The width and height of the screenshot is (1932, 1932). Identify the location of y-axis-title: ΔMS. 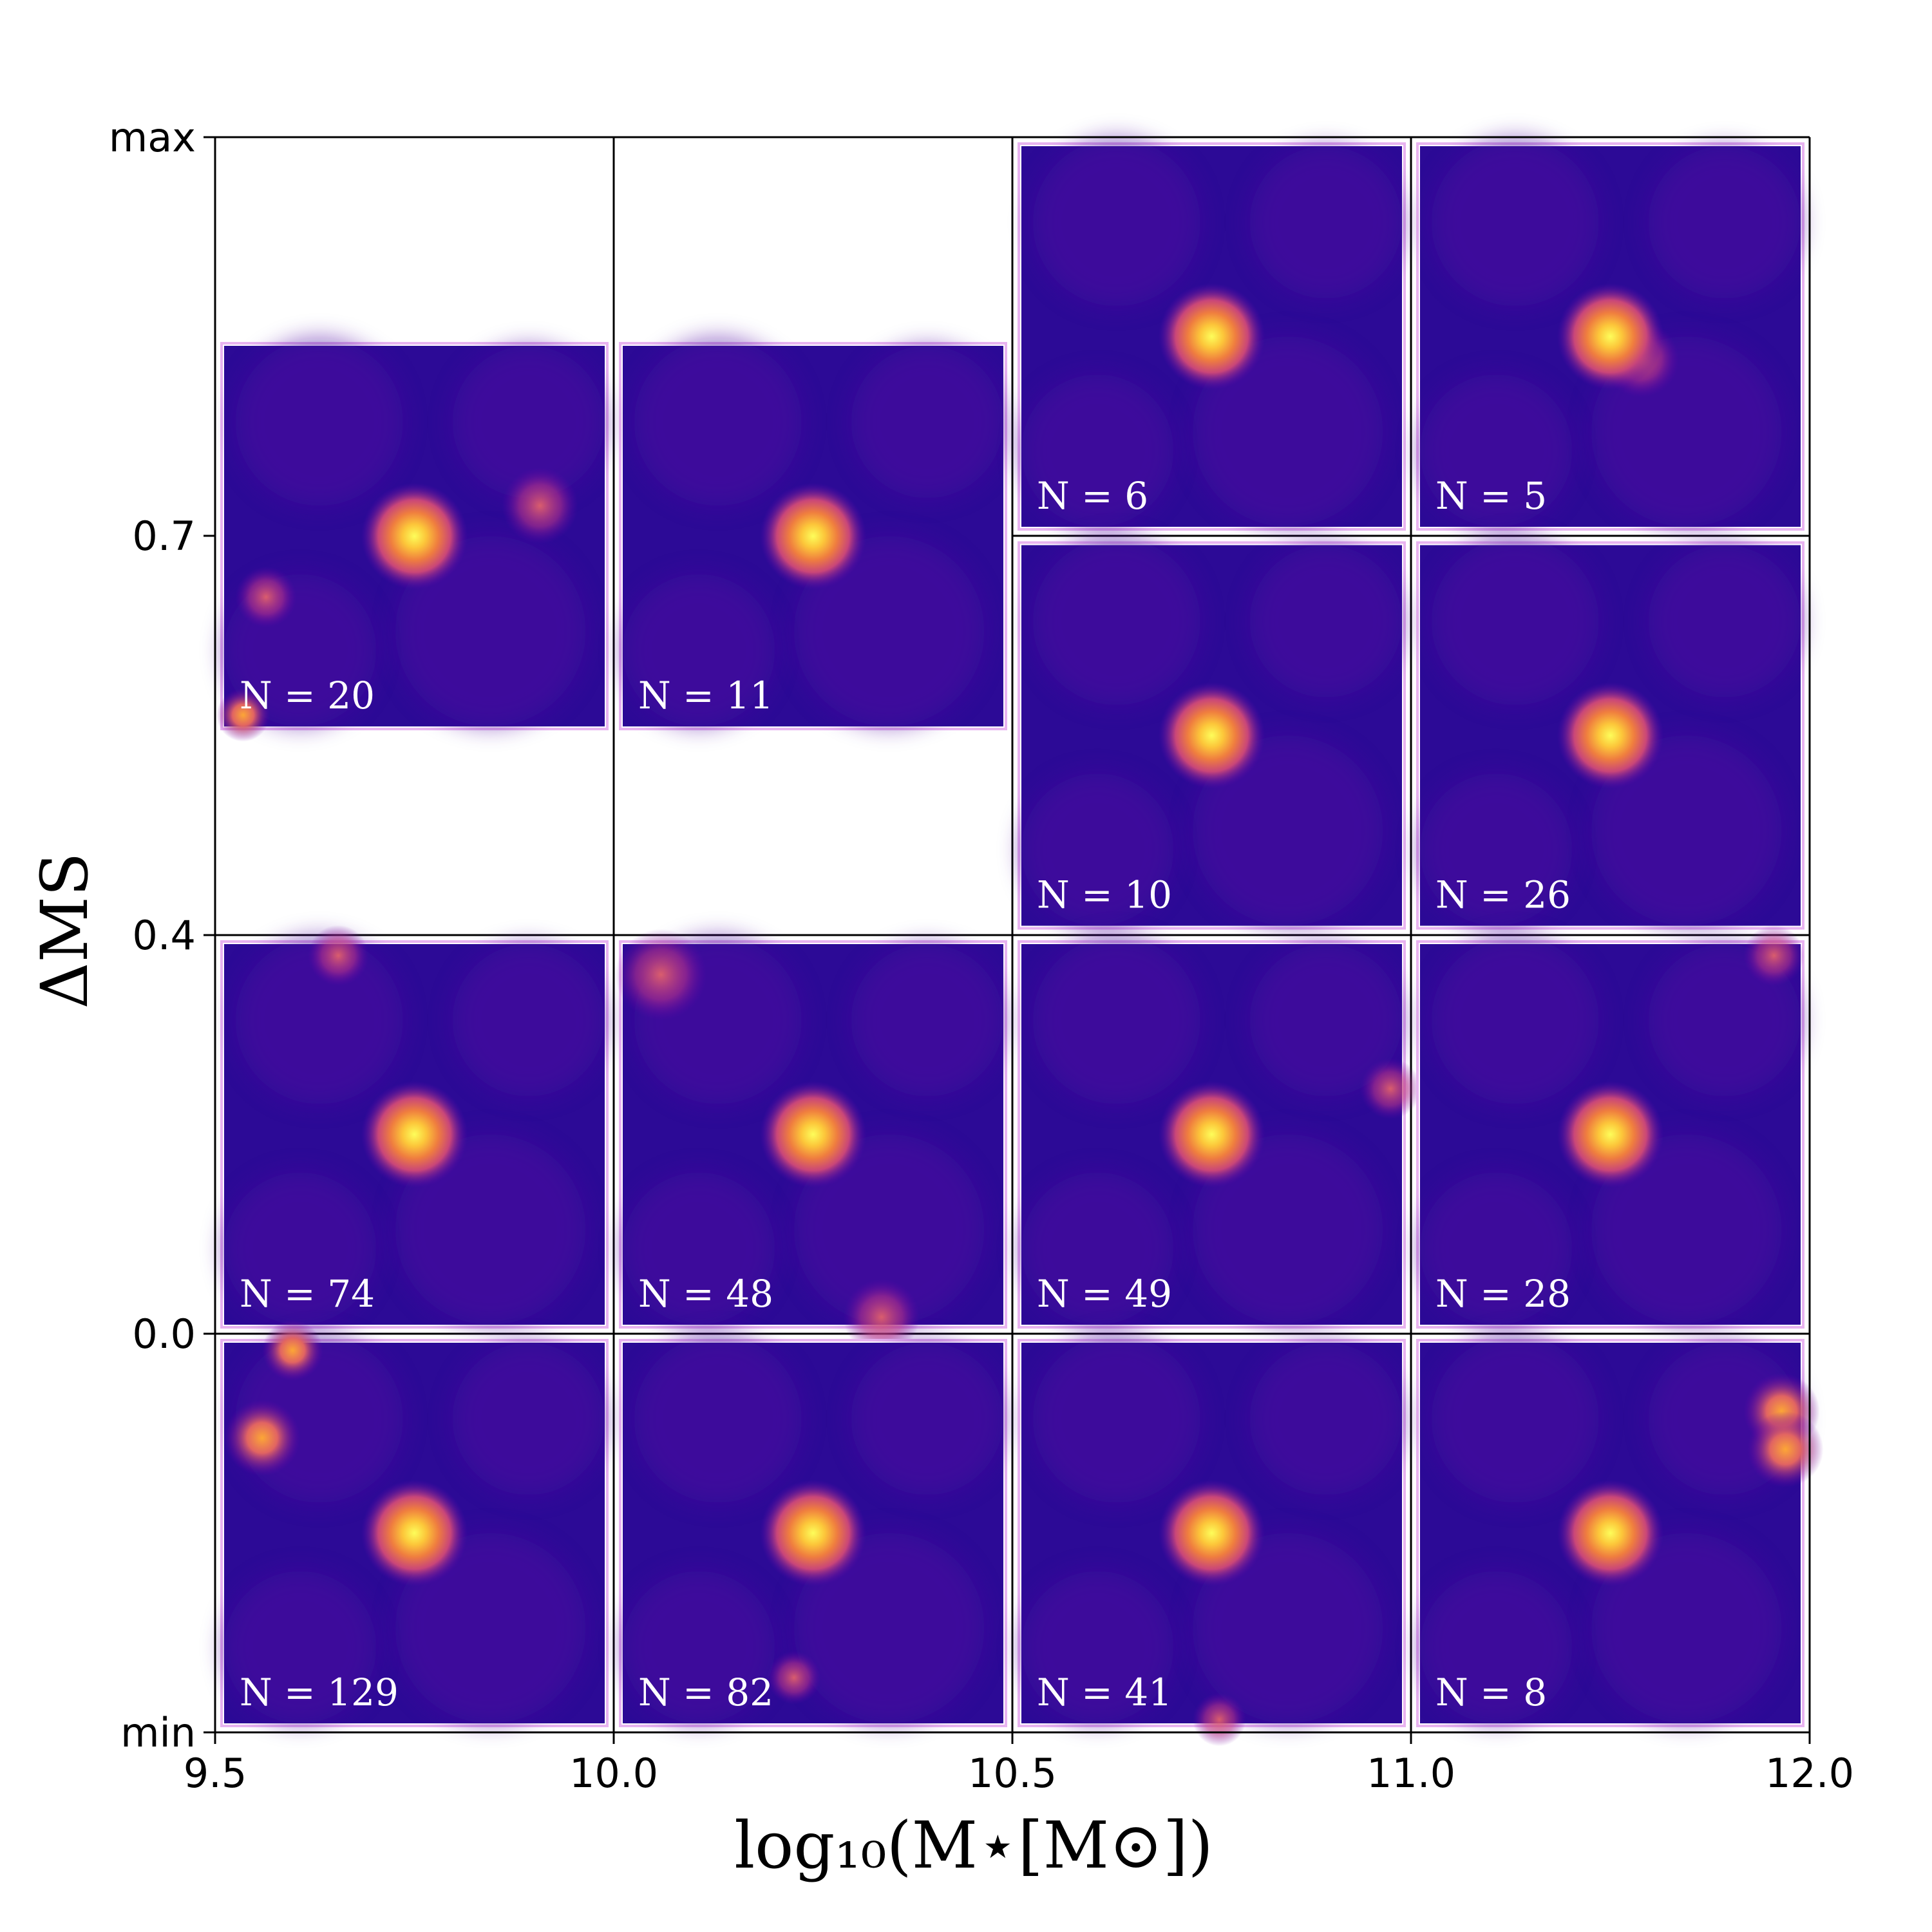
(64, 931).